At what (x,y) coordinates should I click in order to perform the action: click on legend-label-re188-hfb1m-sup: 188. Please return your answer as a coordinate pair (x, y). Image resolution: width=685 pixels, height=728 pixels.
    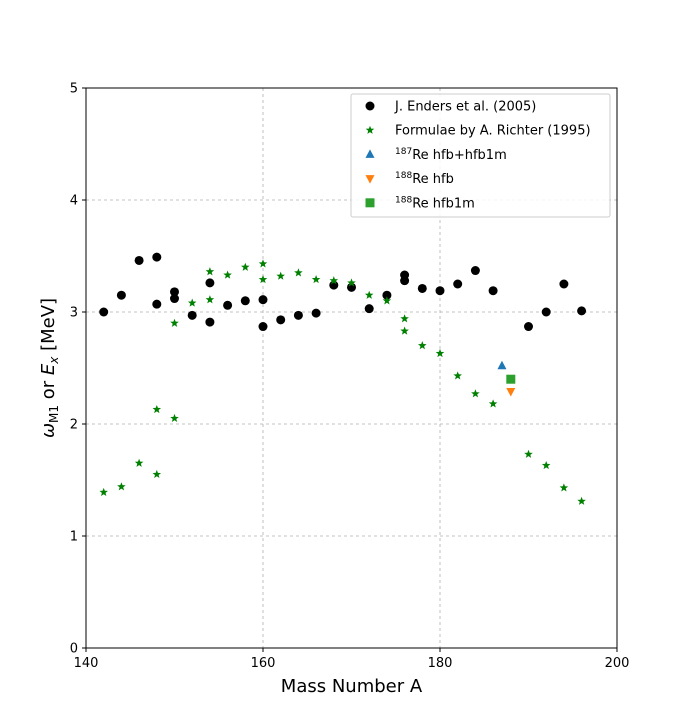
    Looking at the image, I should click on (403, 200).